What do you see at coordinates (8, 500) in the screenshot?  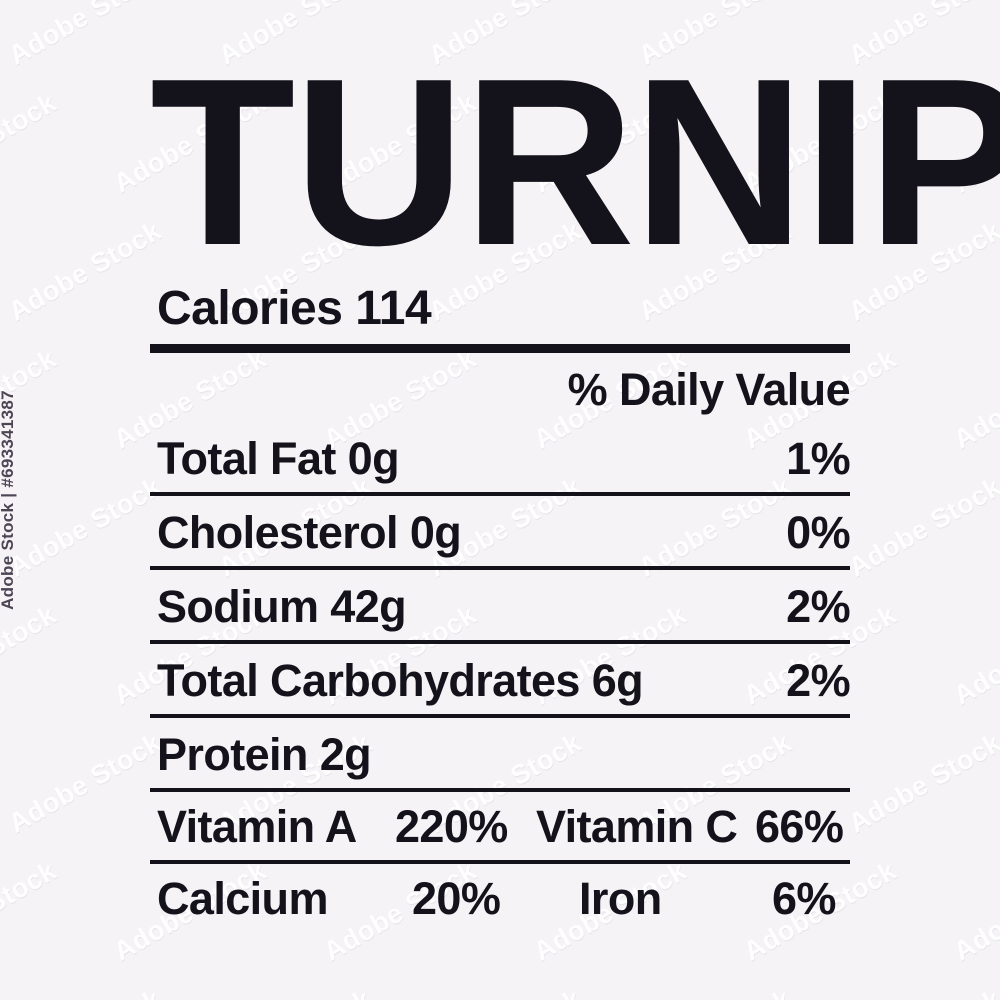 I see `stock-credit-label: Adobe Stock | #693341387` at bounding box center [8, 500].